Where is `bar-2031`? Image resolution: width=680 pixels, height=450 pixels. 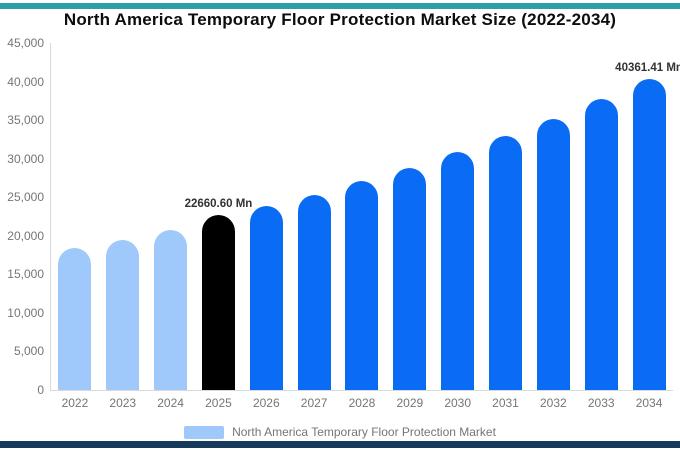
bar-2031 is located at coordinates (506, 263).